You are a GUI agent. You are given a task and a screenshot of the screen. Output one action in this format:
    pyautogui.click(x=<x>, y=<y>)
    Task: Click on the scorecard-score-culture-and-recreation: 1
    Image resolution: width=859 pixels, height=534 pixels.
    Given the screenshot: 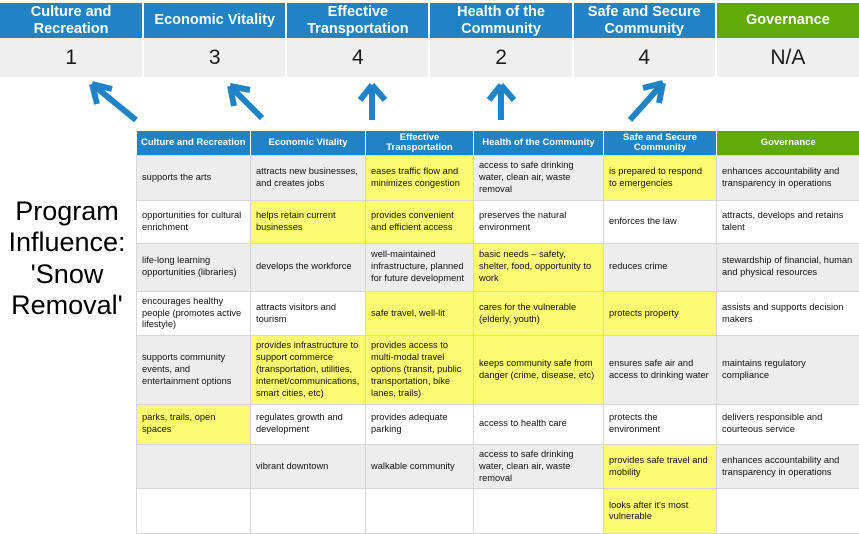 What is the action you would take?
    pyautogui.click(x=71, y=57)
    